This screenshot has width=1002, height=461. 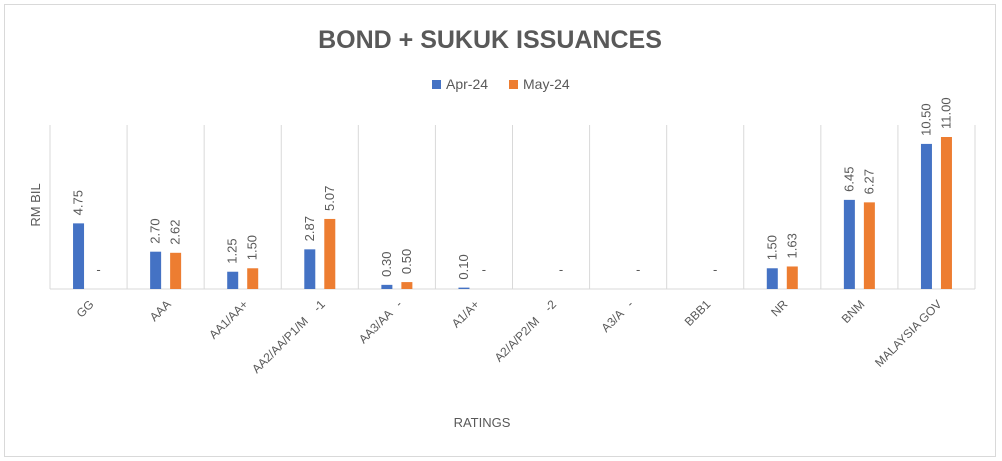 I want to click on bar-apr-24-aaa, so click(x=156, y=270).